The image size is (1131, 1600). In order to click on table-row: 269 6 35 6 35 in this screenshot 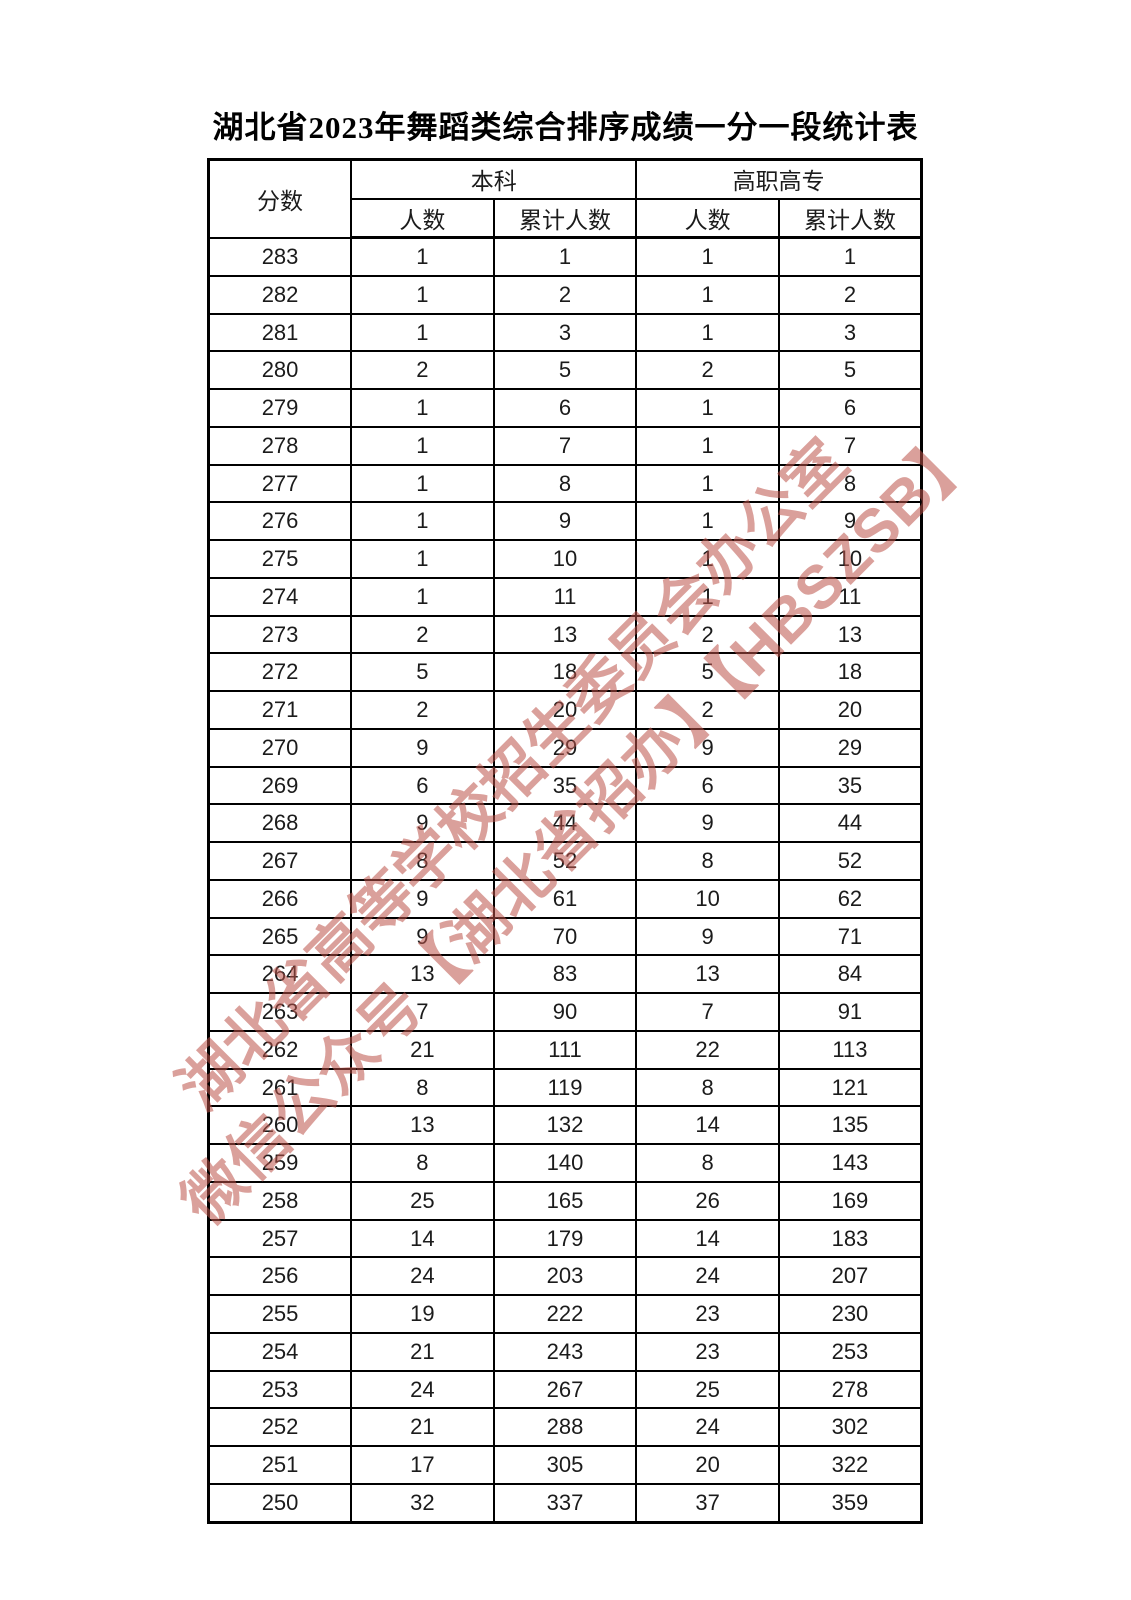, I will do `click(565, 785)`.